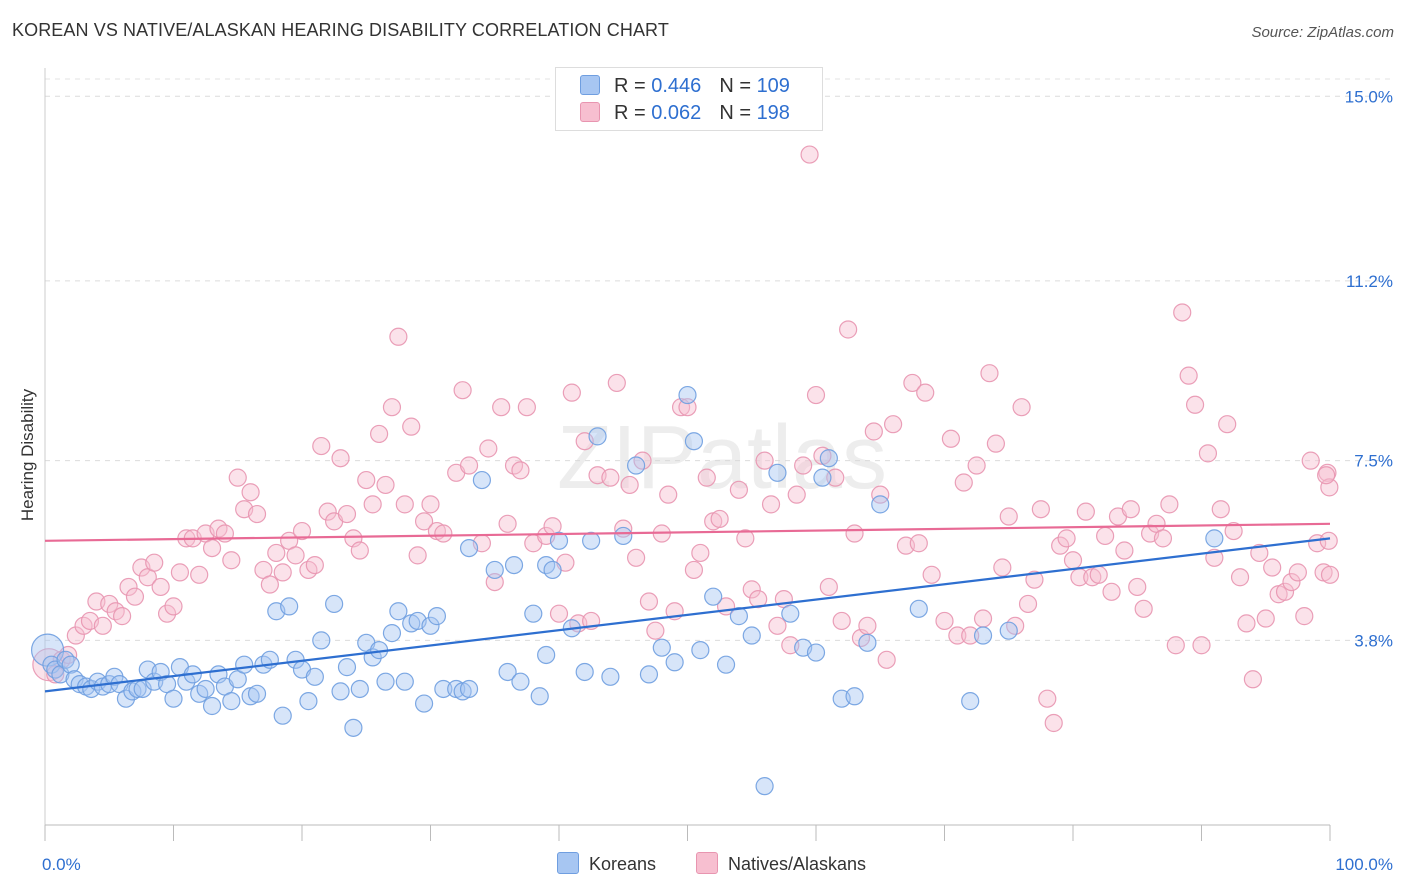  Describe the element at coordinates (773, 113) in the screenshot. I see `legend-n-value: 198` at that location.